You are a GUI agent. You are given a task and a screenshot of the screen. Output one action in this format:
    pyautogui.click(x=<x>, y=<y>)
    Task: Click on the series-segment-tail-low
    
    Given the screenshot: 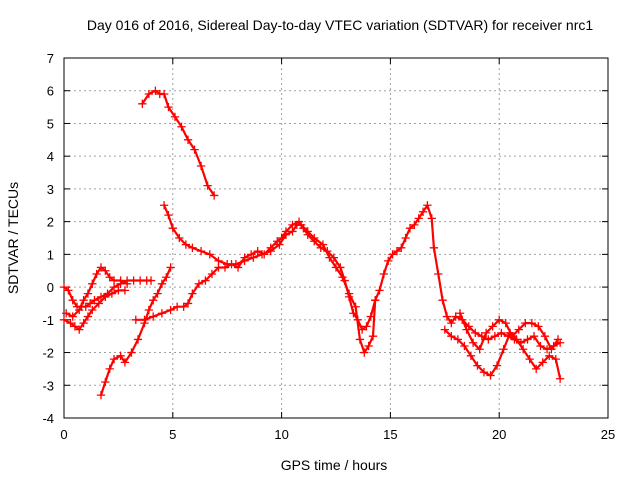 What is the action you would take?
    pyautogui.click(x=502, y=354)
    